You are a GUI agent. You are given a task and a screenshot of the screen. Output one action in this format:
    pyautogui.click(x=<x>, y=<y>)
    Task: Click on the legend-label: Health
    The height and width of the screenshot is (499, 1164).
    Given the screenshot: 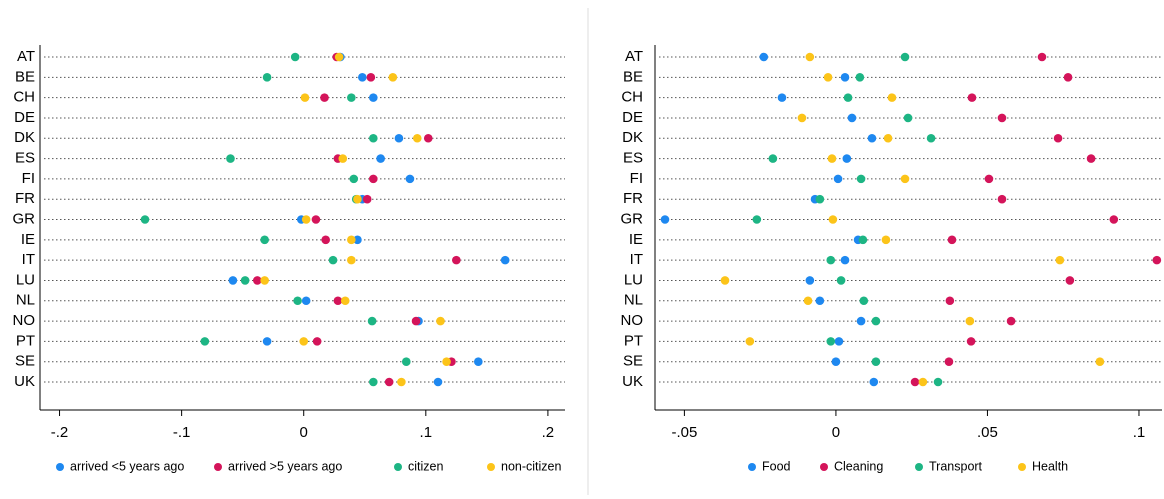 What is the action you would take?
    pyautogui.click(x=1050, y=466)
    